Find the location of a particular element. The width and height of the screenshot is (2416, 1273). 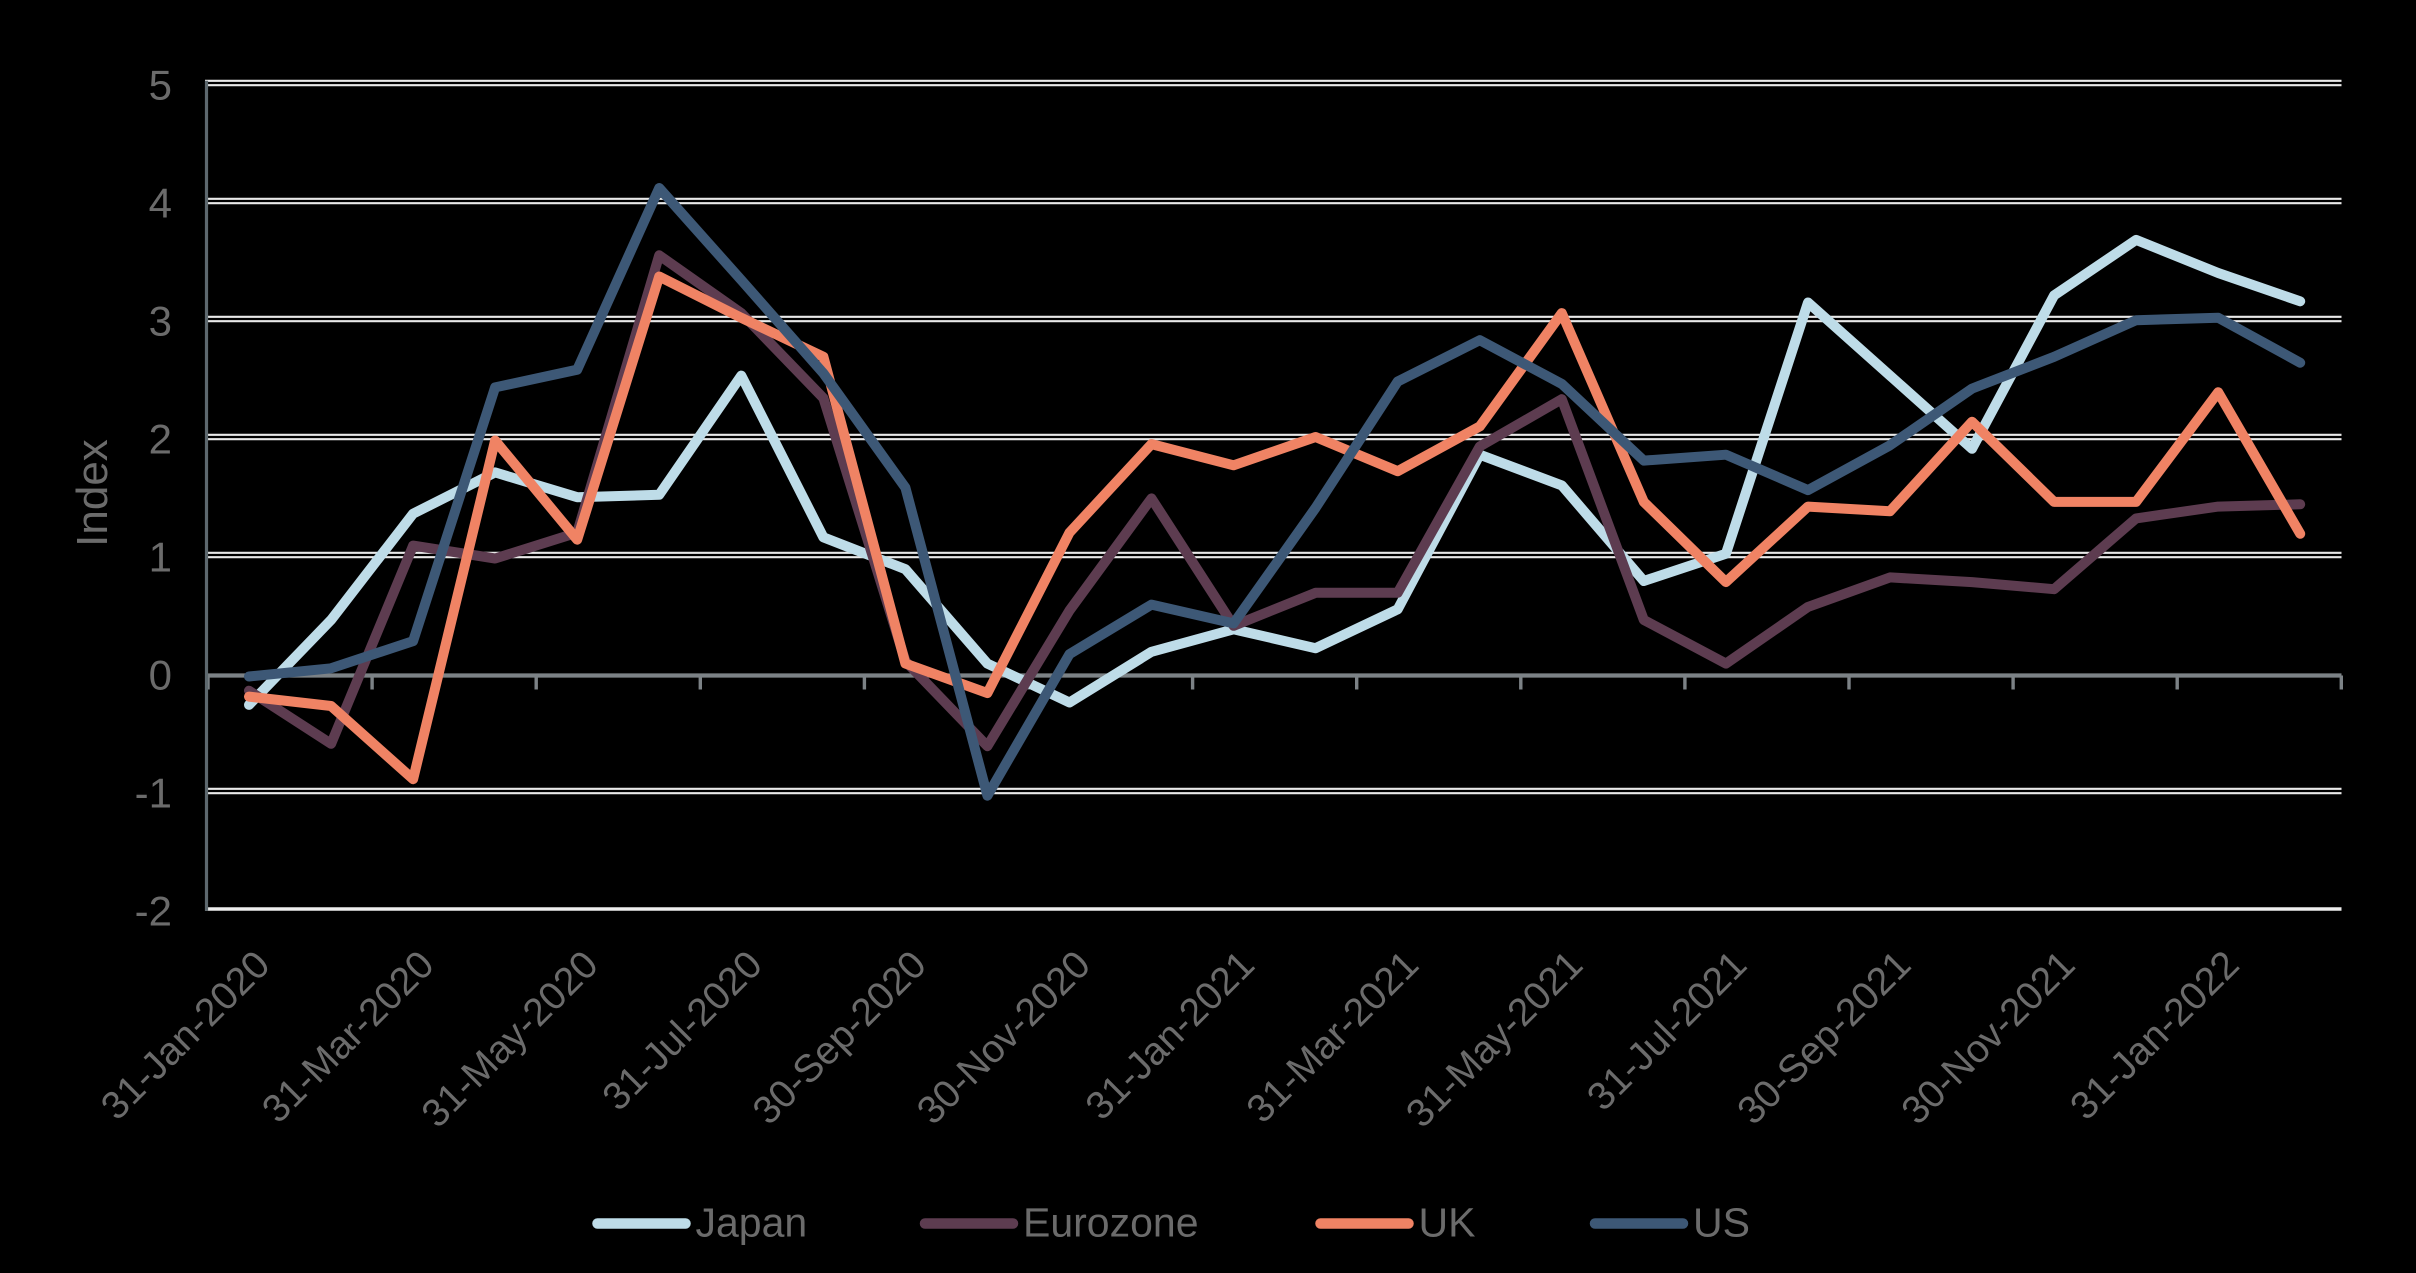

svg-text: 3 is located at coordinates (160, 321).